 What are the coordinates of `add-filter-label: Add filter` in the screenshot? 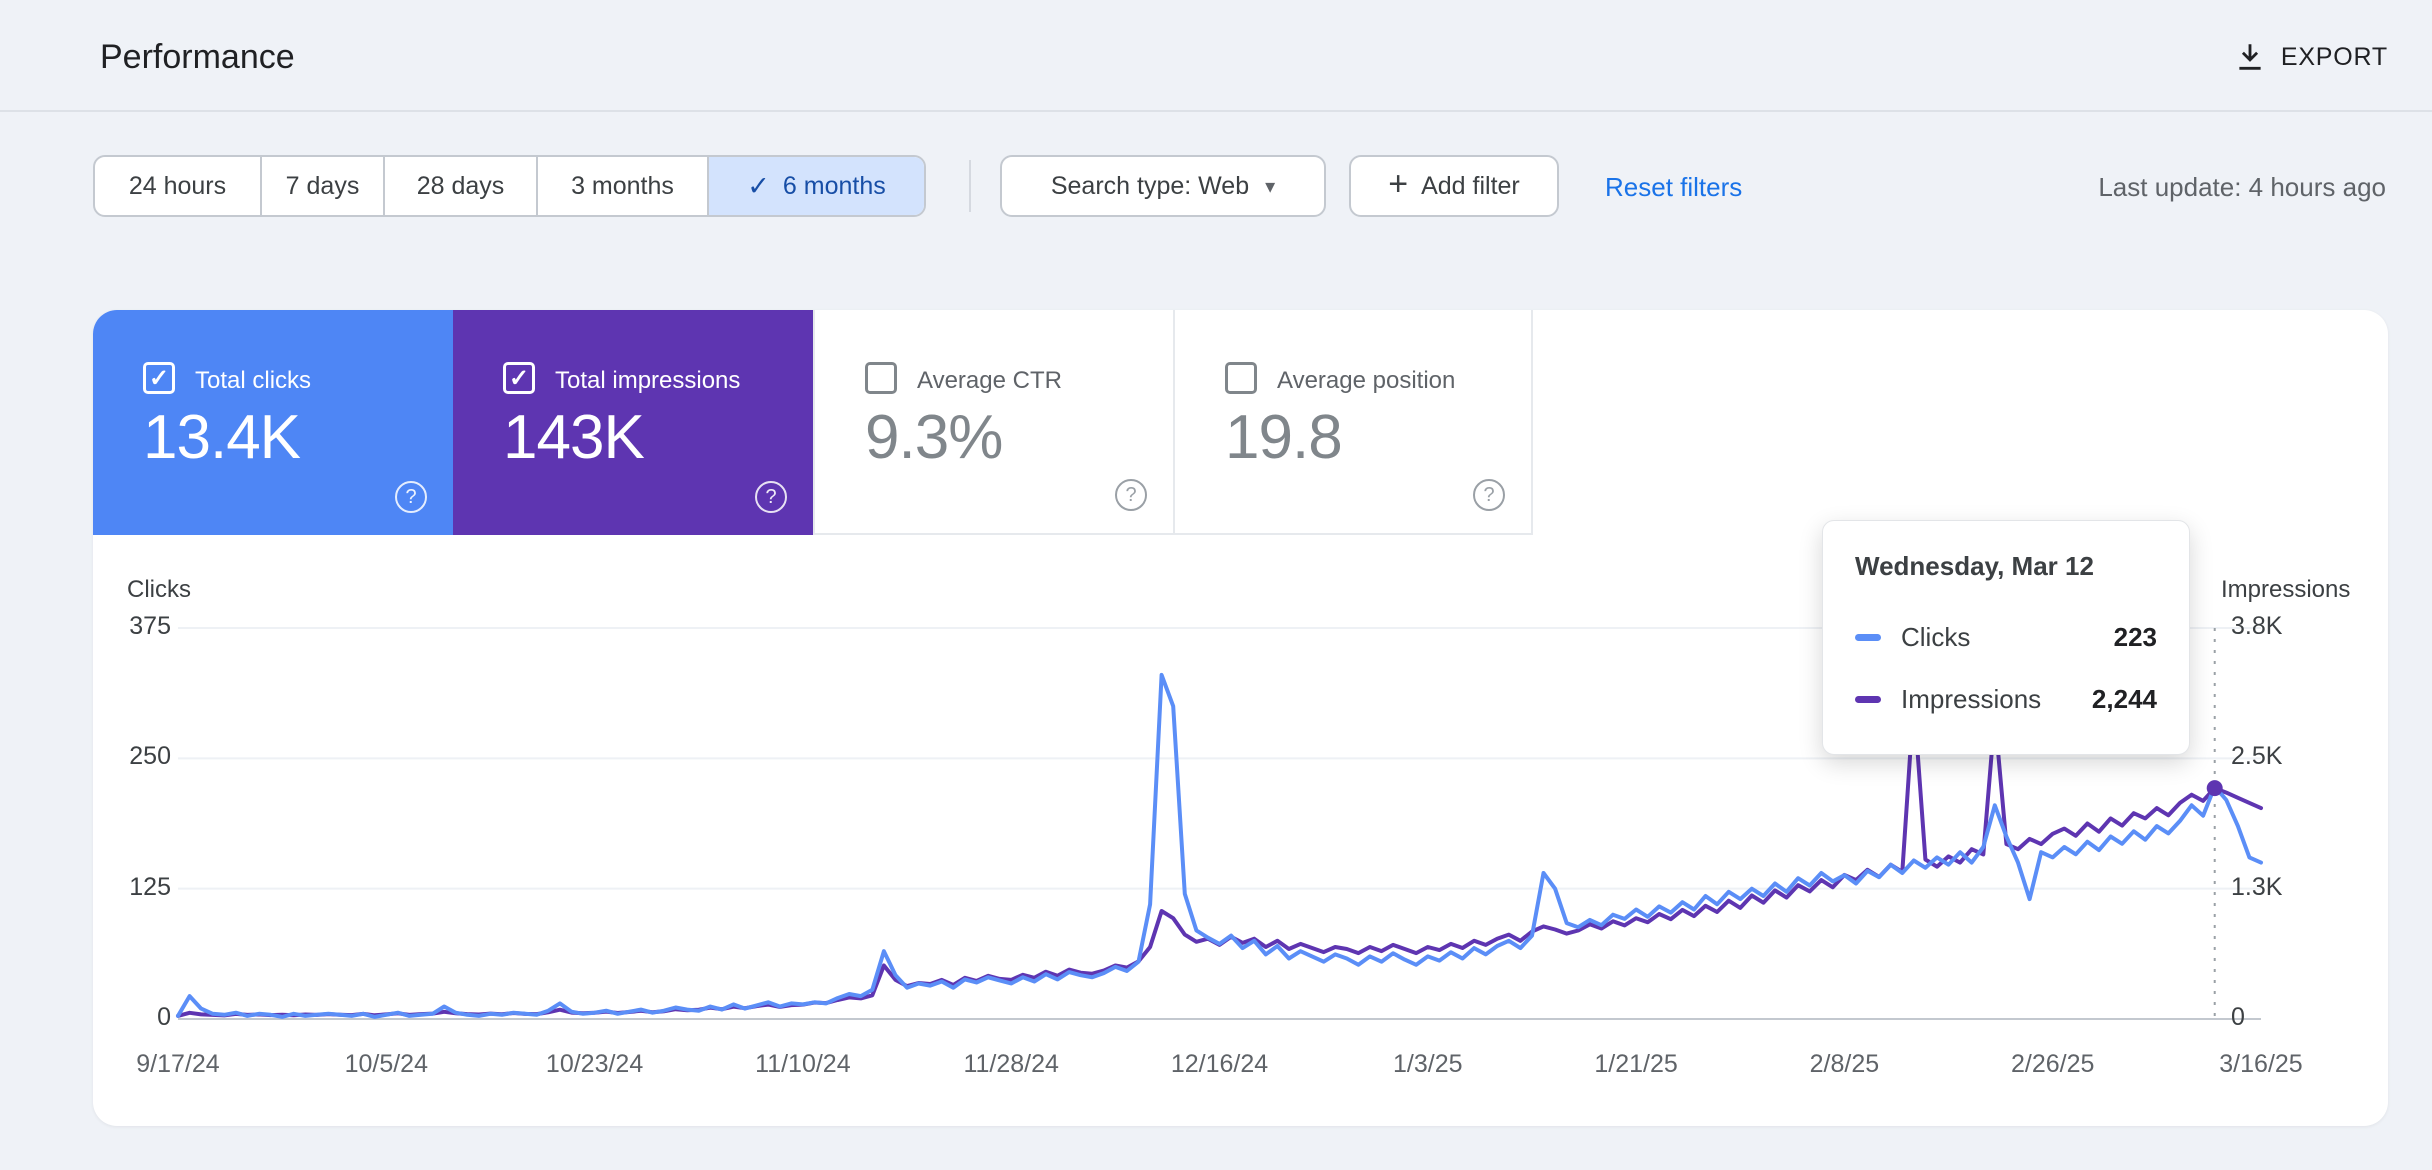 It's located at (1470, 185).